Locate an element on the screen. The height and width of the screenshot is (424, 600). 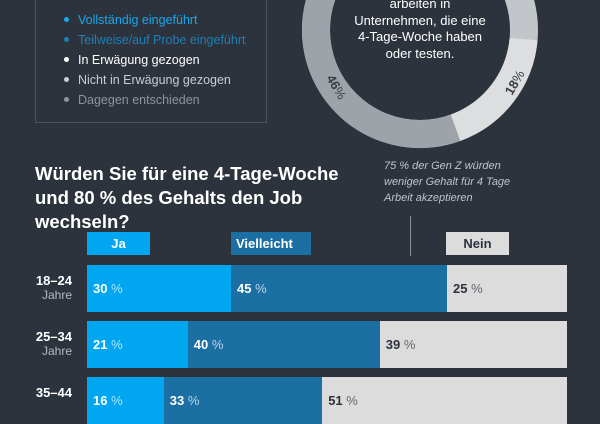
bar-nein: 25 % is located at coordinates (507, 288).